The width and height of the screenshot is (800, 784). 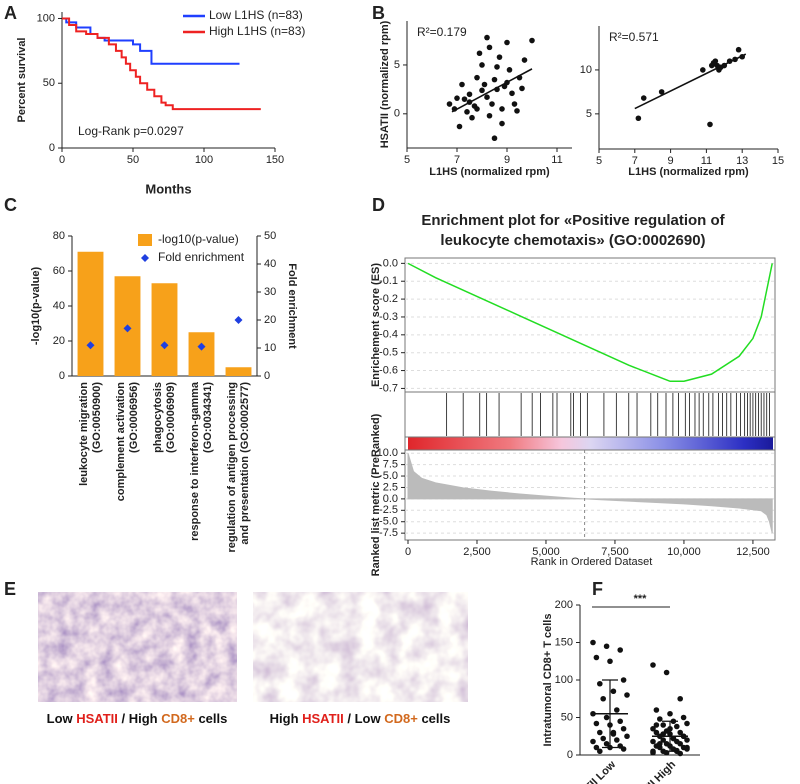 I want to click on panel-label: D, so click(x=378, y=205).